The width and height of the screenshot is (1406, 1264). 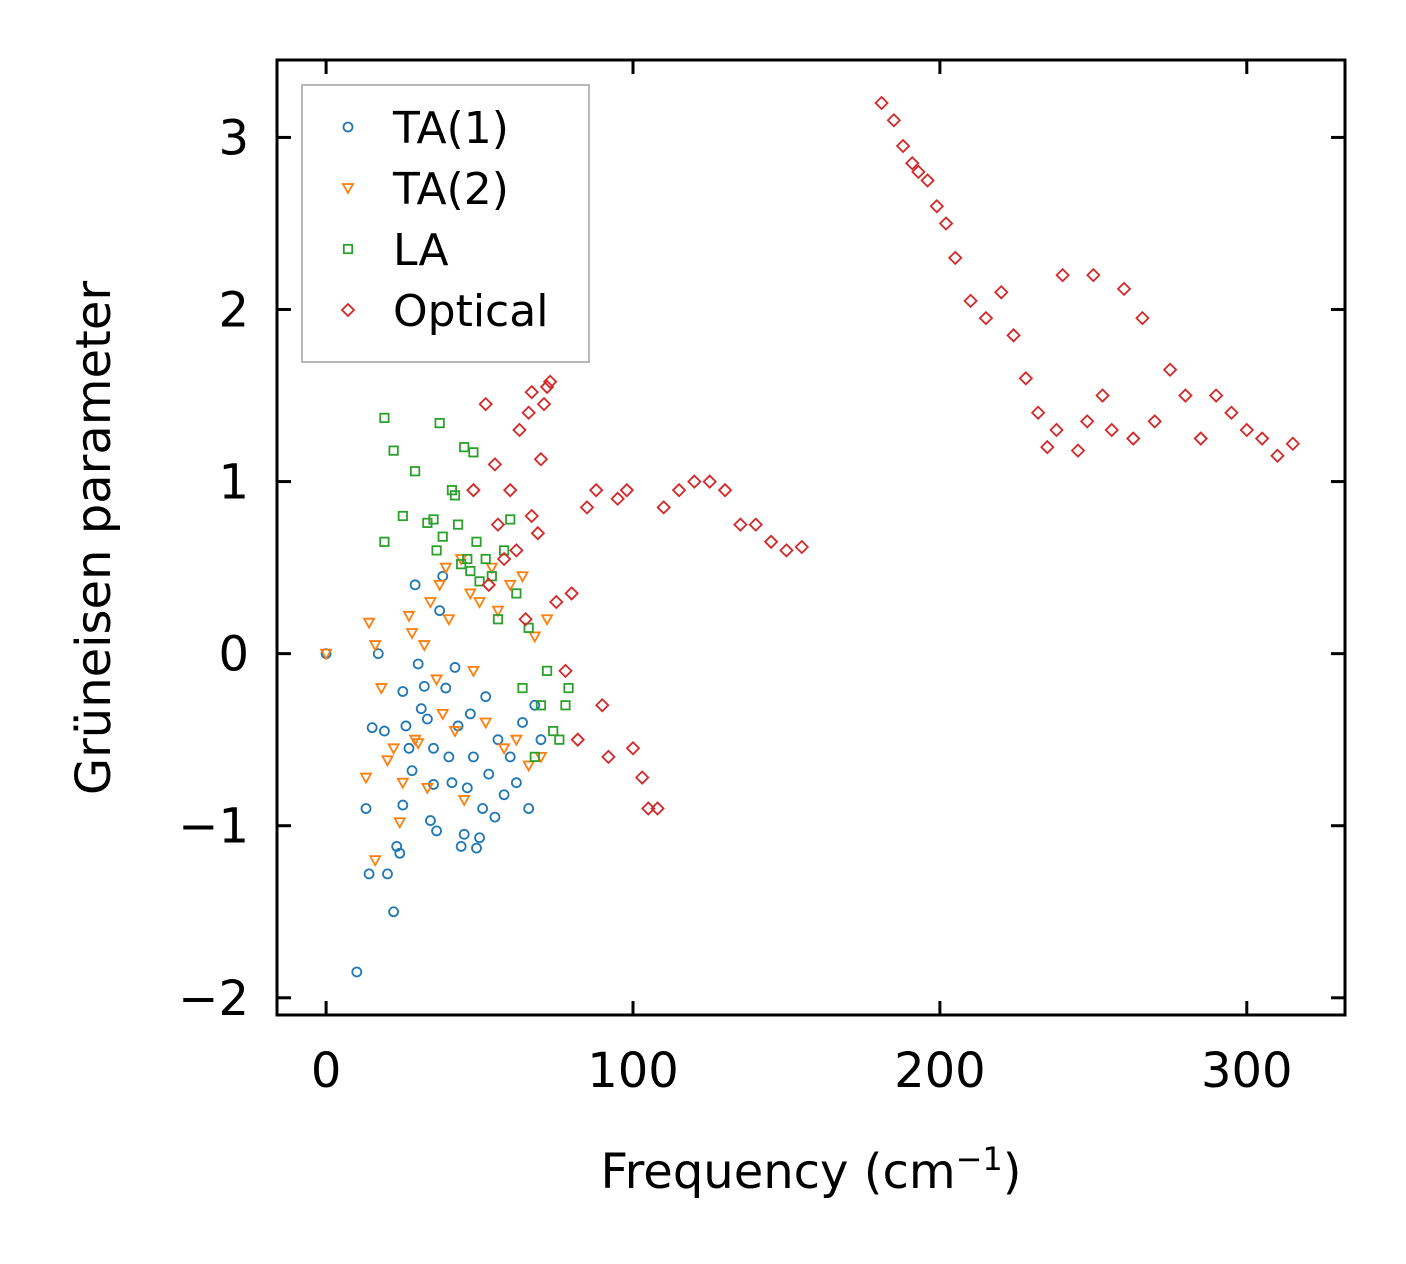 What do you see at coordinates (233, 483) in the screenshot?
I see `y-tick-label: 1` at bounding box center [233, 483].